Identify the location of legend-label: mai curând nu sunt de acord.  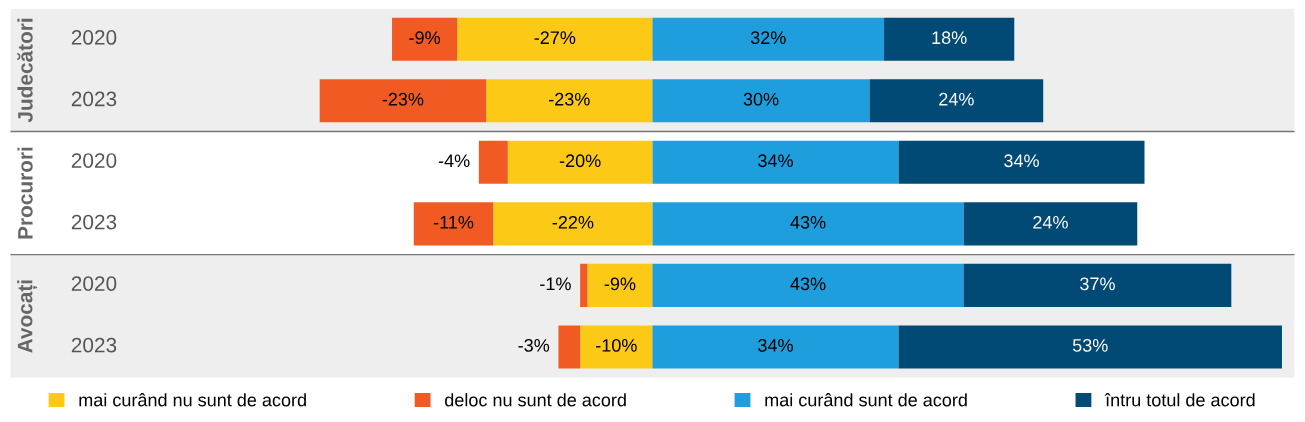
(192, 400).